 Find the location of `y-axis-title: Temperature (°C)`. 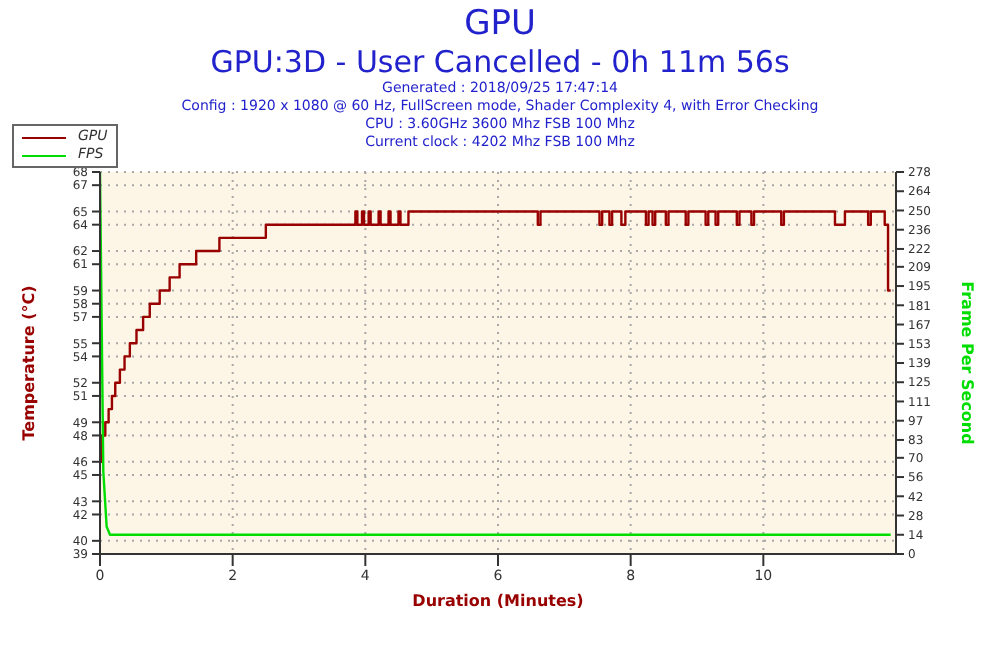

y-axis-title: Temperature (°C) is located at coordinates (28, 363).